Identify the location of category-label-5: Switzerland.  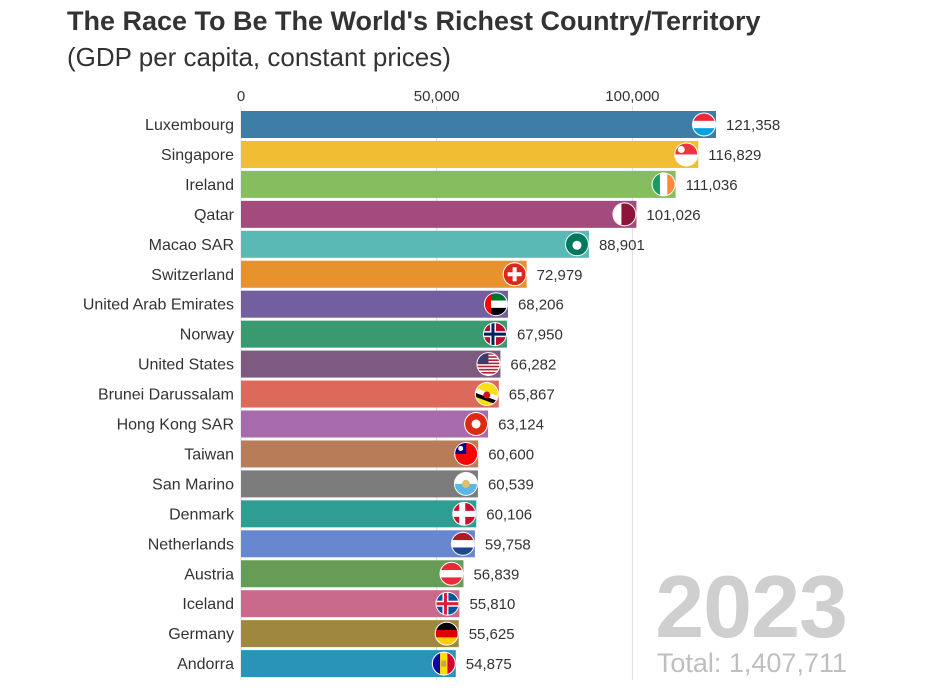
(192, 275).